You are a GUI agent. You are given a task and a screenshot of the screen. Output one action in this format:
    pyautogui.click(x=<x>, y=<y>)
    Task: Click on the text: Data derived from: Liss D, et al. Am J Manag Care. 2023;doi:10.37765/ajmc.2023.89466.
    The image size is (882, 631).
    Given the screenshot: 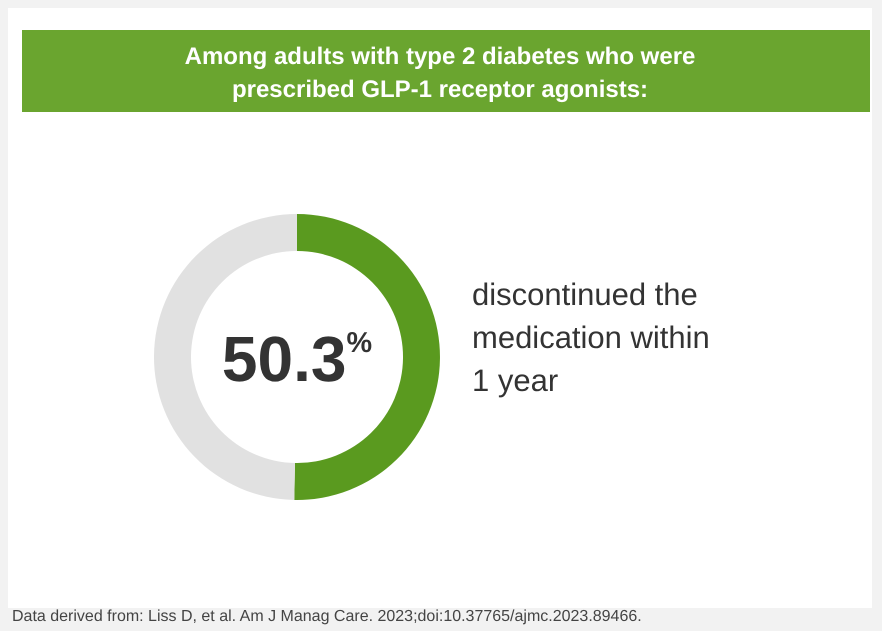 What is the action you would take?
    pyautogui.click(x=327, y=616)
    